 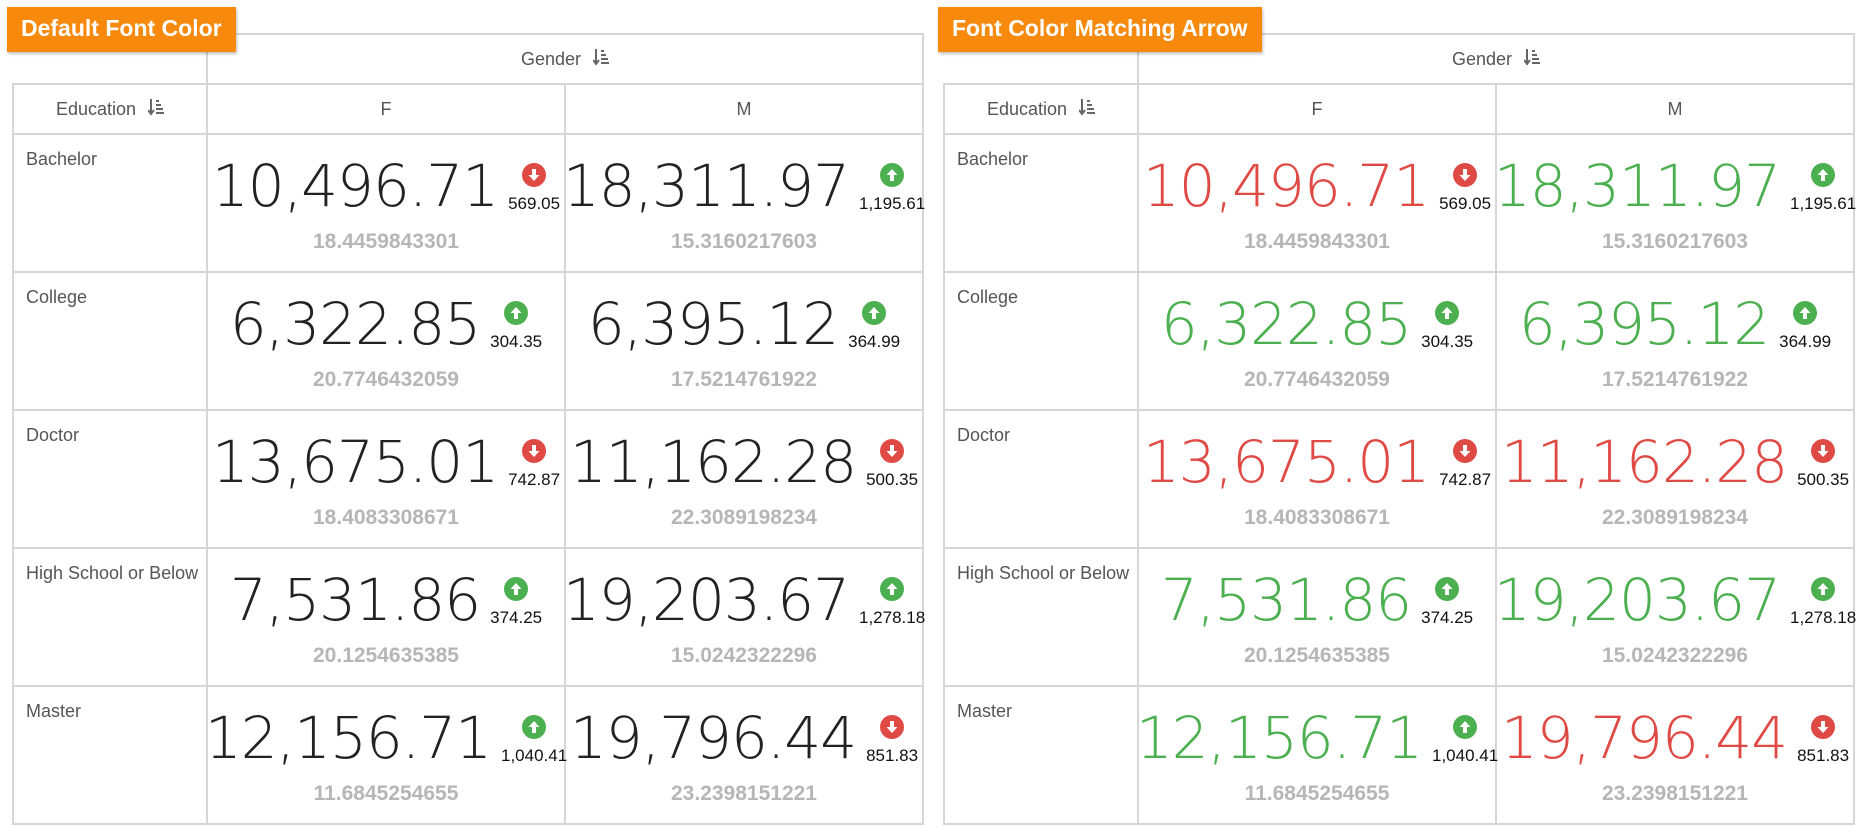 I want to click on kpi-delta: 851.83, so click(x=892, y=755).